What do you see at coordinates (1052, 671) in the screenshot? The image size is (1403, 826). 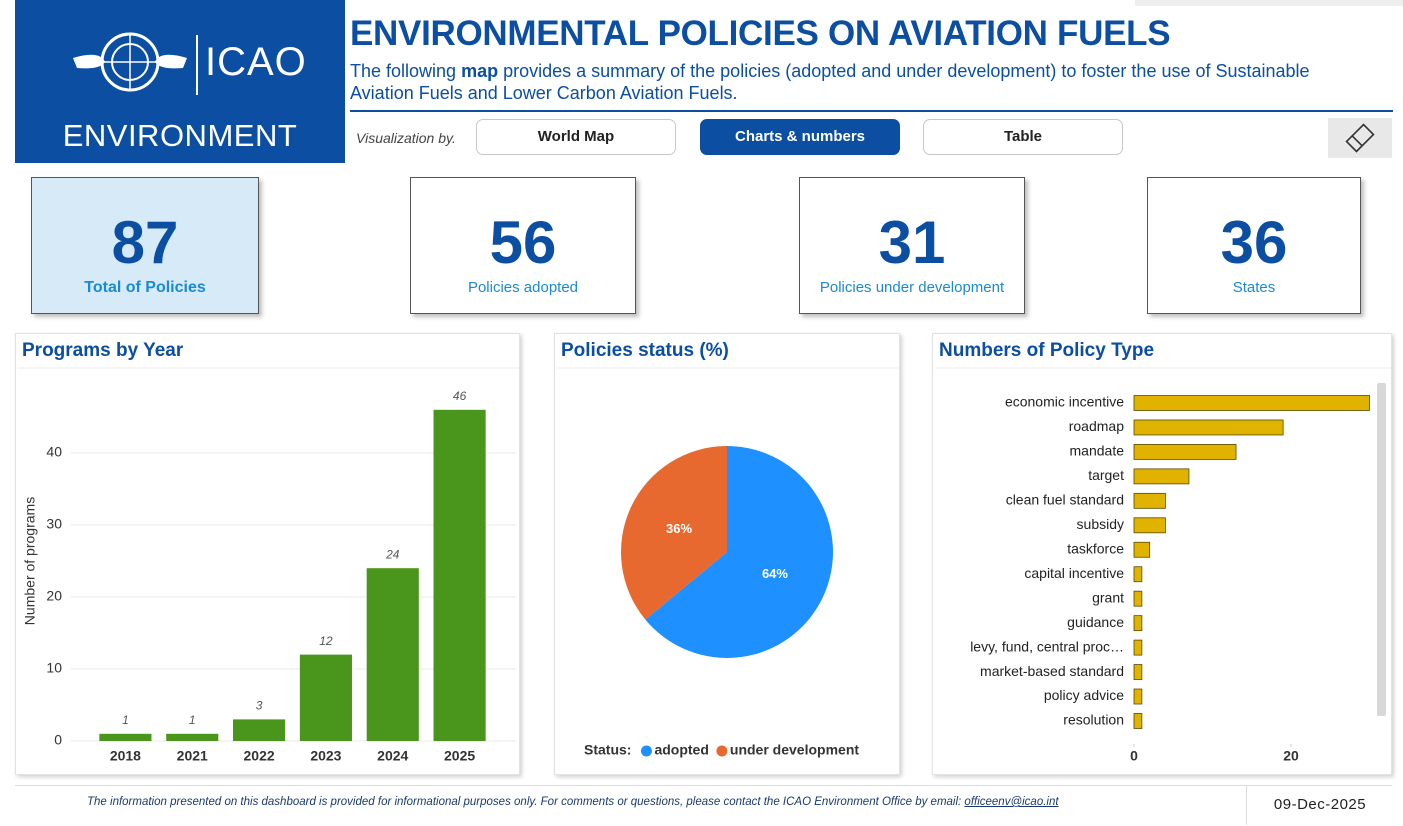 I see `category-label: market-based standard` at bounding box center [1052, 671].